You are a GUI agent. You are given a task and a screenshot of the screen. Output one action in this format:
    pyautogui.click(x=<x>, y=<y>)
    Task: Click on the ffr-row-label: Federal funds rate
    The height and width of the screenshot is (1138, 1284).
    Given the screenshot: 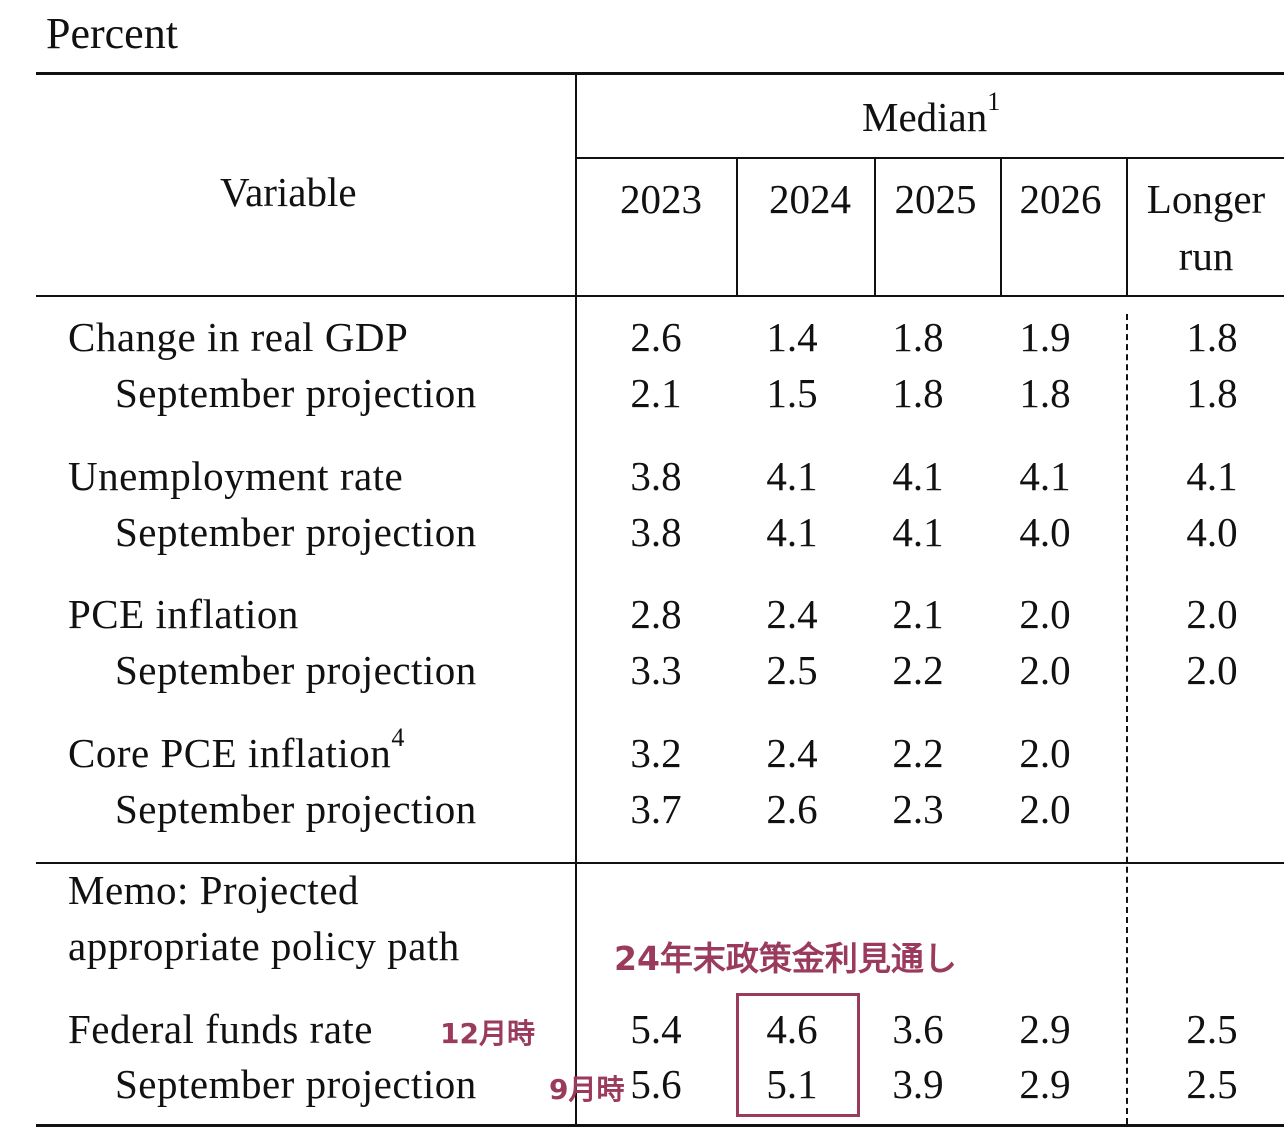 What is the action you would take?
    pyautogui.click(x=220, y=1029)
    